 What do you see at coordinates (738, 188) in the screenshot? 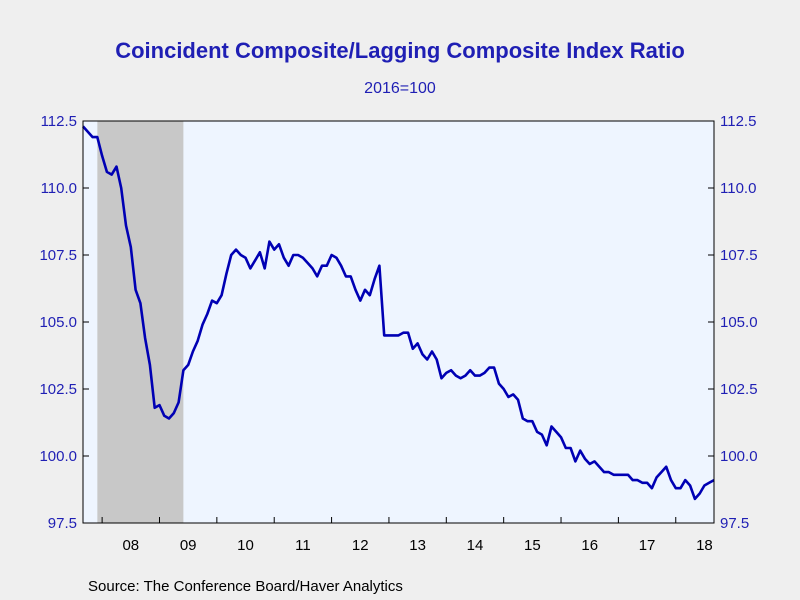
I see `y-tick-label-right: 110.0` at bounding box center [738, 188].